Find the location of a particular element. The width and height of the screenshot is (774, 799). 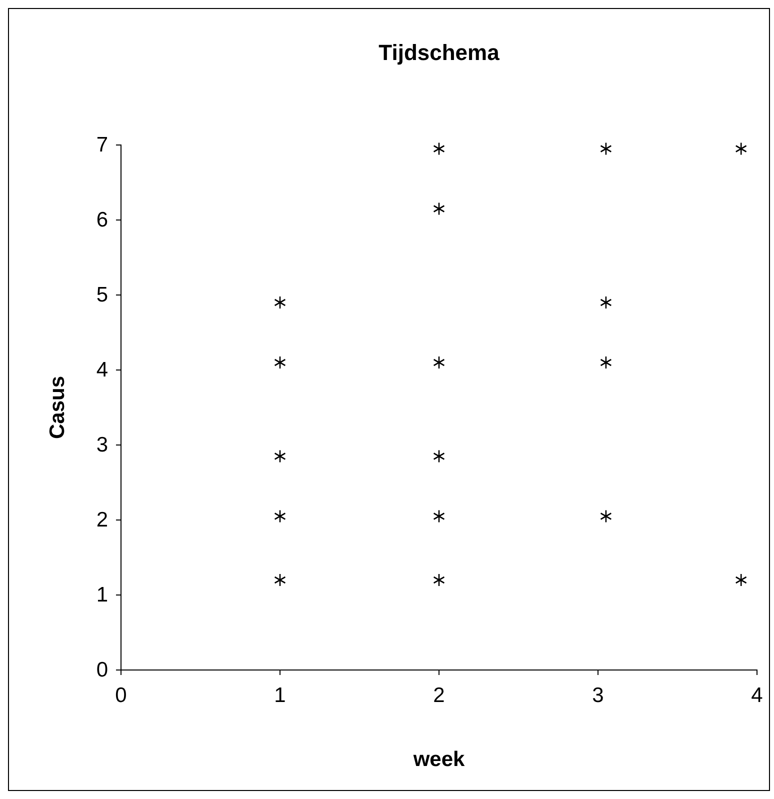

x-tick-label: 1 is located at coordinates (280, 695).